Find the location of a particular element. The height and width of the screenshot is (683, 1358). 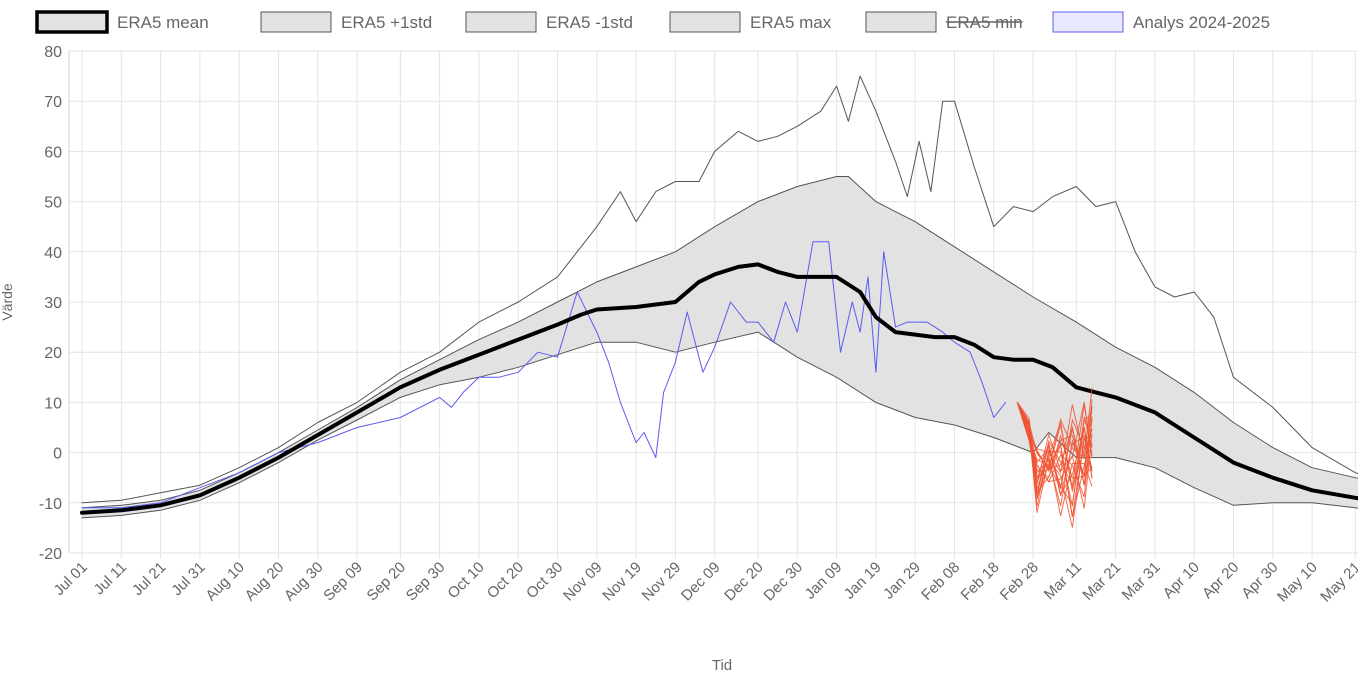

y-tick-label: 40 is located at coordinates (53, 253).